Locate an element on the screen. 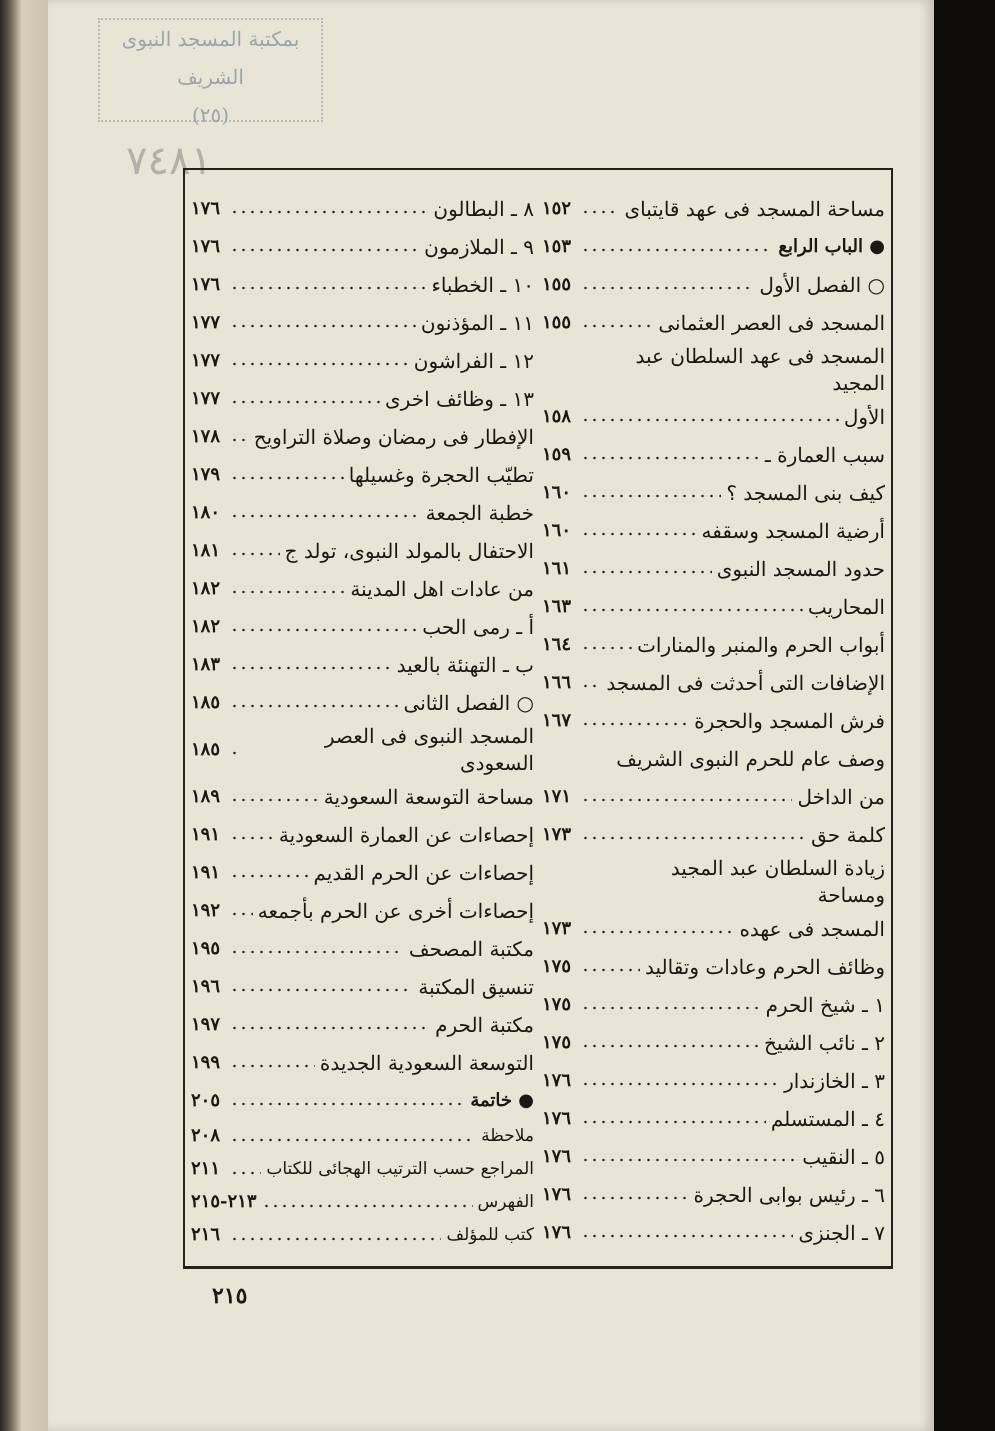  toc-entry-page: ١٧٧ is located at coordinates (206, 360).